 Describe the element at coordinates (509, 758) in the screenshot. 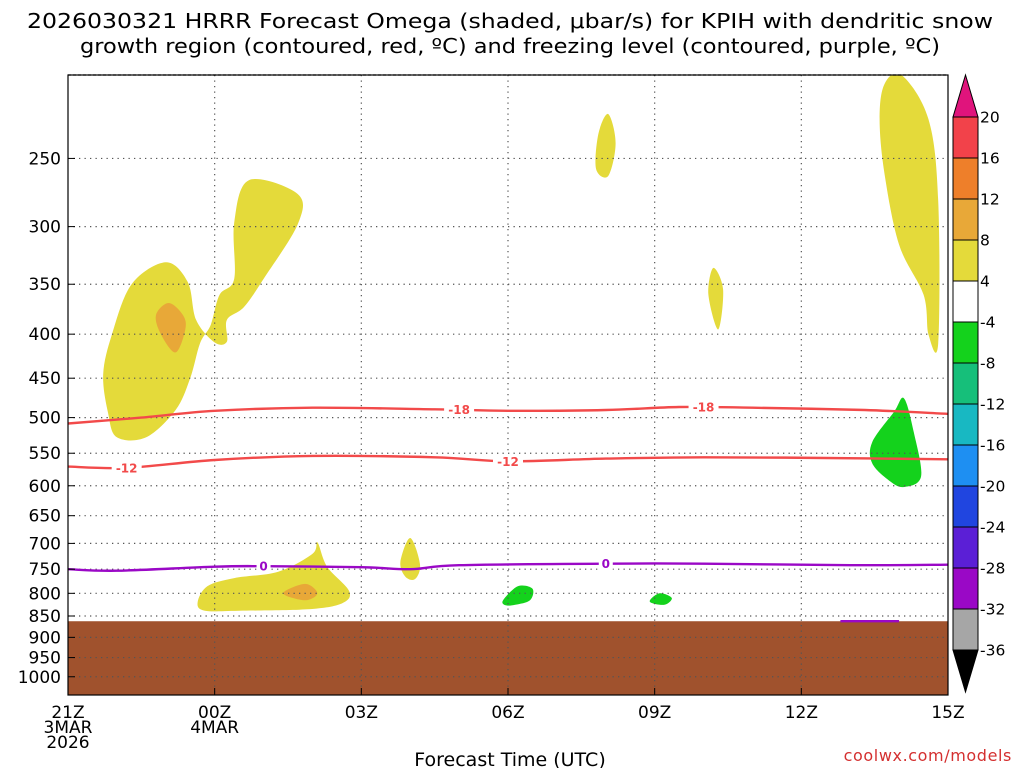

I see `x-axis-label: Forecast Time (UTC)` at that location.